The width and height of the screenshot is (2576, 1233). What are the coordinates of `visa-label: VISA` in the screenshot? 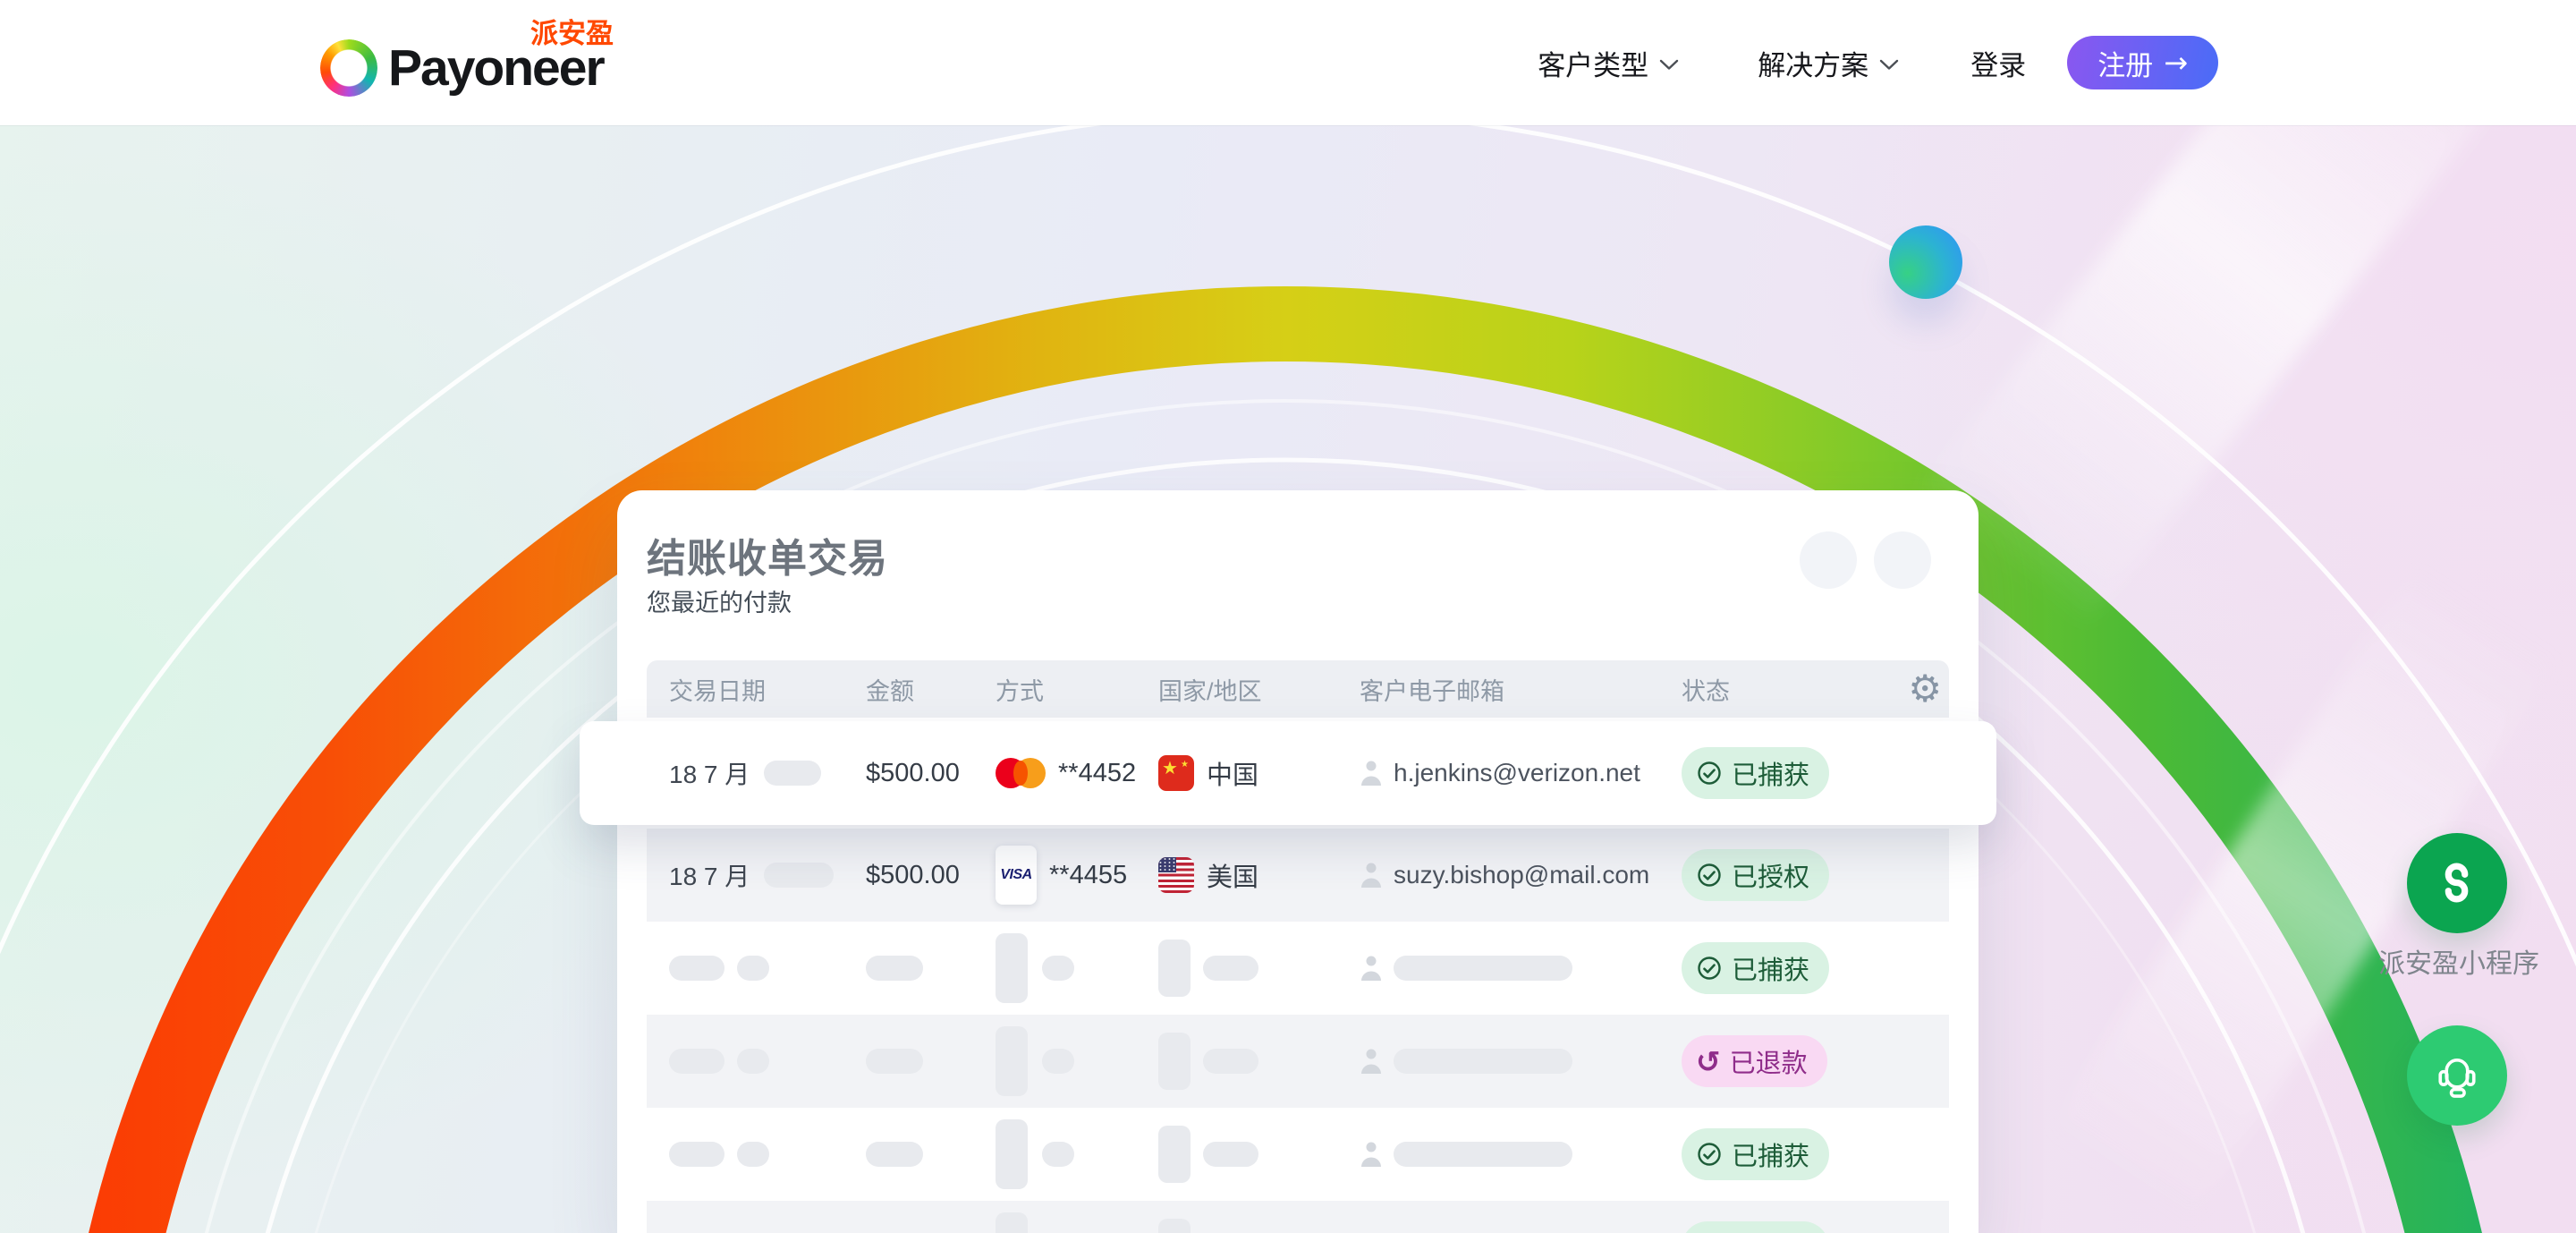 It's located at (1016, 874).